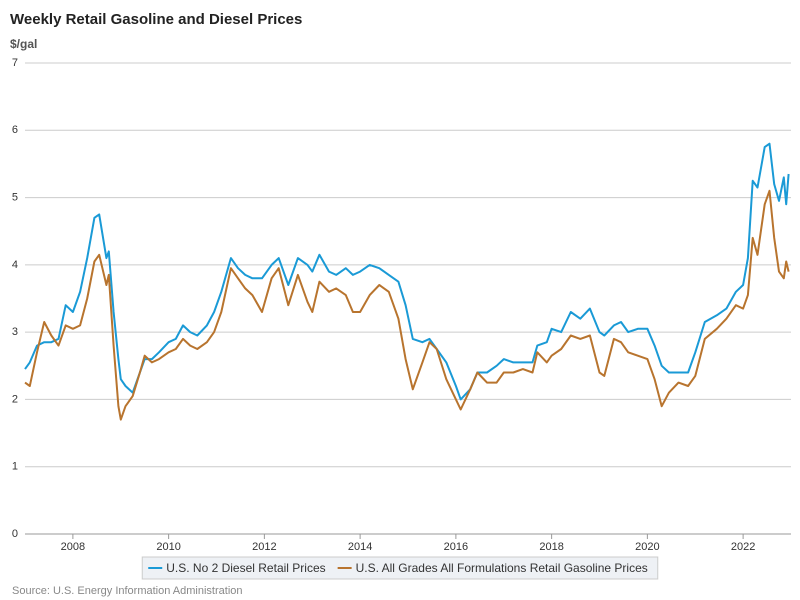 This screenshot has height=600, width=800. What do you see at coordinates (15, 197) in the screenshot?
I see `y-tick-label: 5` at bounding box center [15, 197].